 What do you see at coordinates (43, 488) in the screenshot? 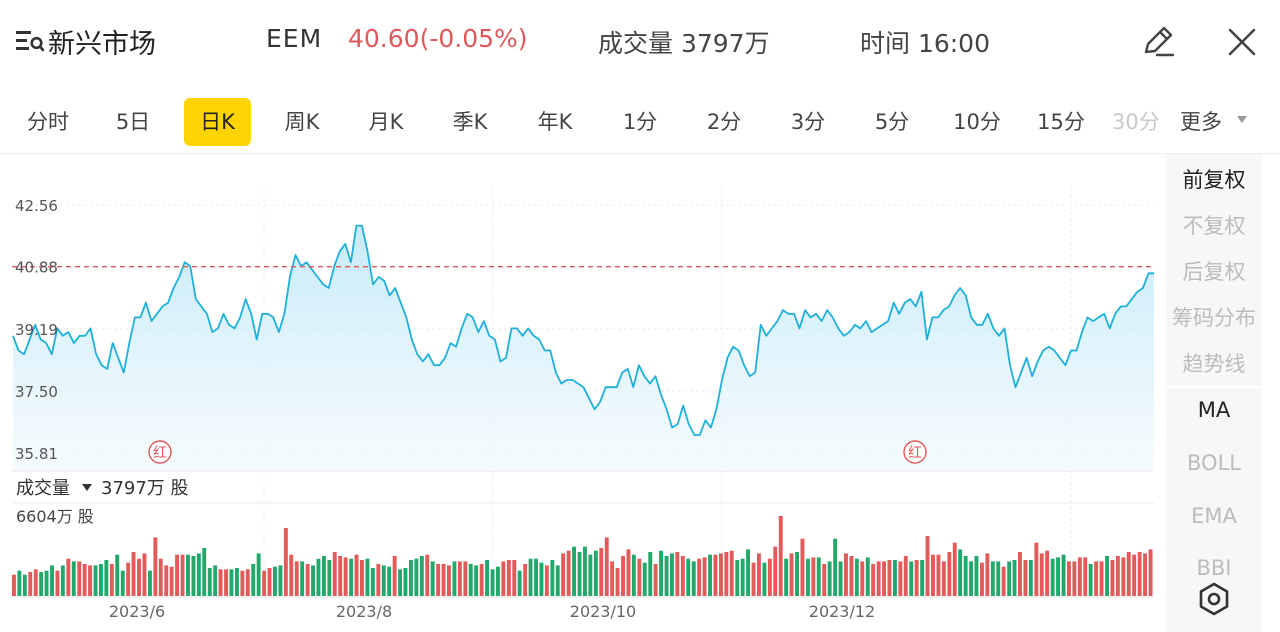
I see `volume-label: 成交量` at bounding box center [43, 488].